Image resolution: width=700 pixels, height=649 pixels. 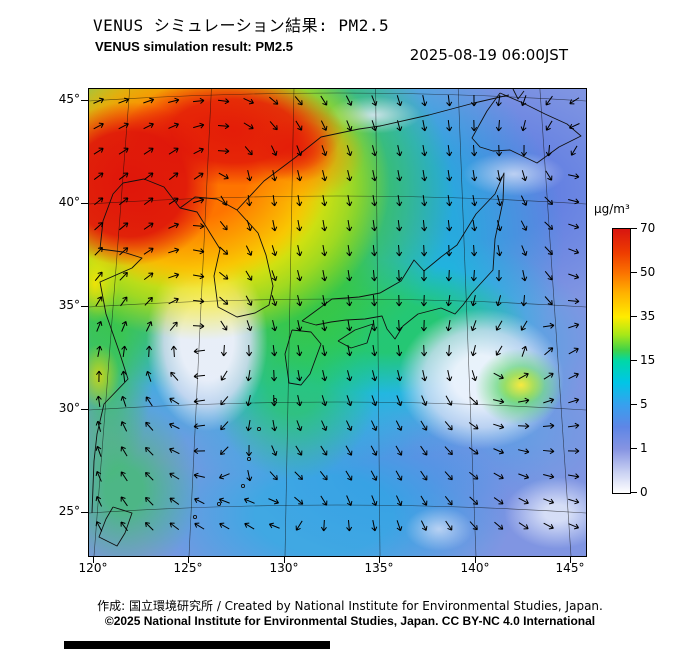 What do you see at coordinates (69, 202) in the screenshot?
I see `lat-tick-label-40: 40°` at bounding box center [69, 202].